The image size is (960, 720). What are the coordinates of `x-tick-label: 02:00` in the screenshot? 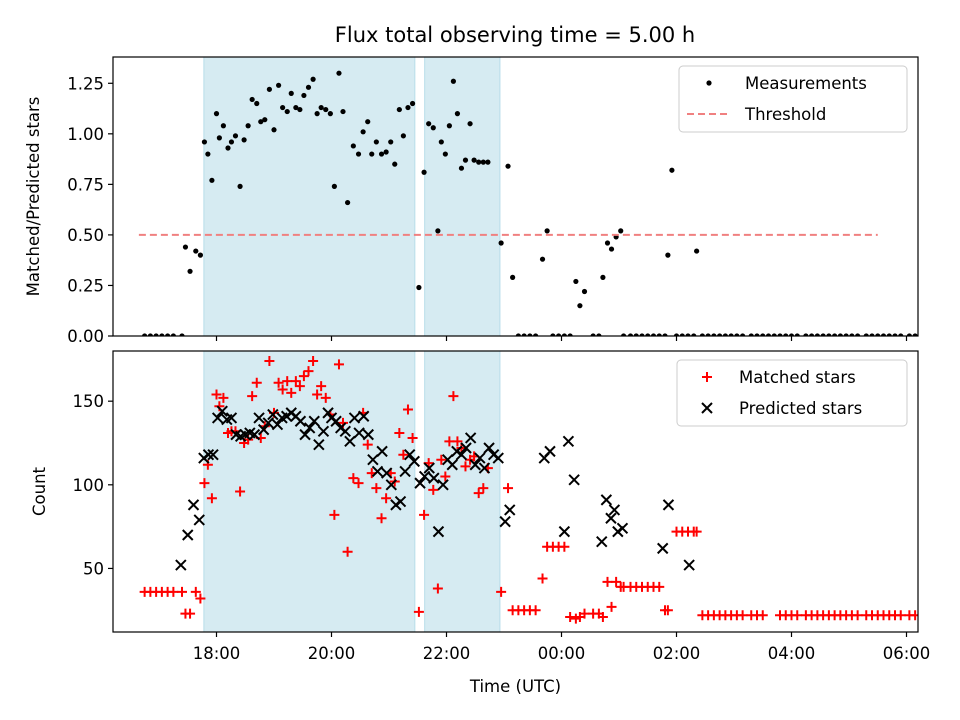 It's located at (677, 653).